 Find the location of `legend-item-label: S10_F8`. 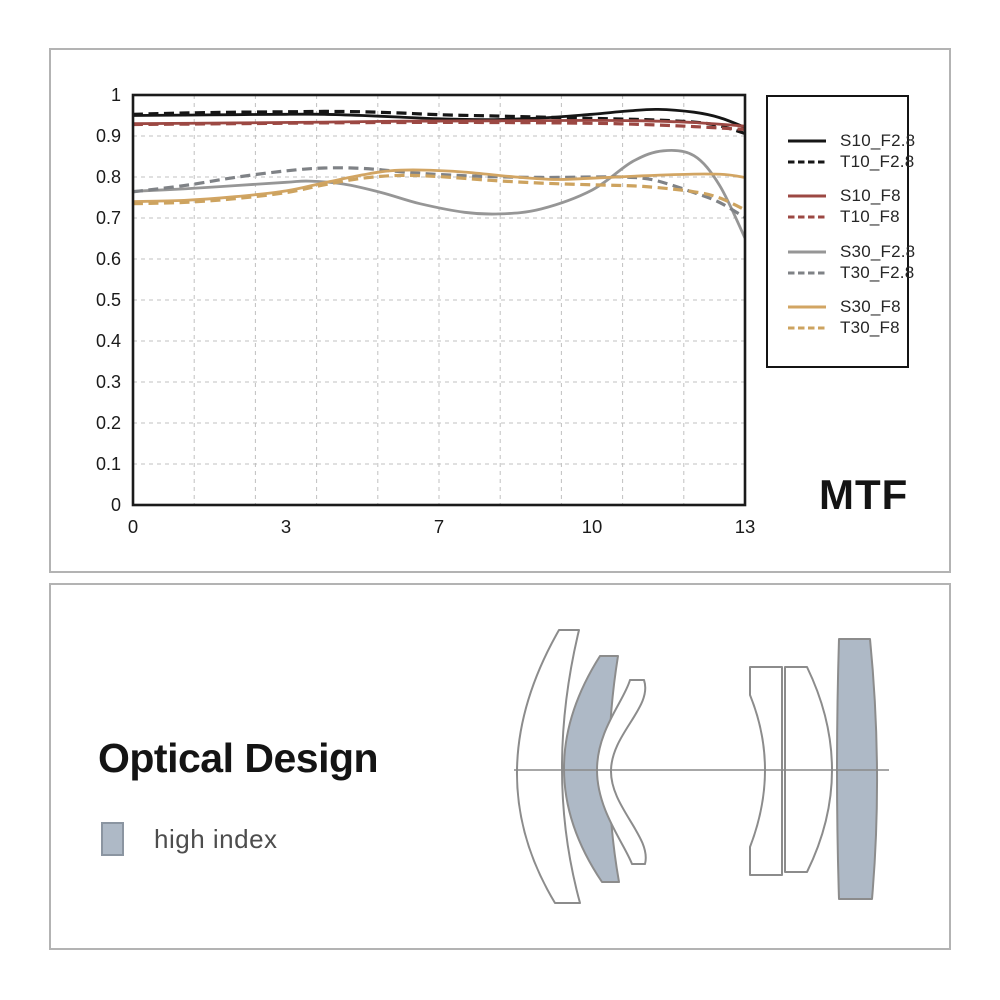

legend-item-label: S10_F8 is located at coordinates (870, 195).